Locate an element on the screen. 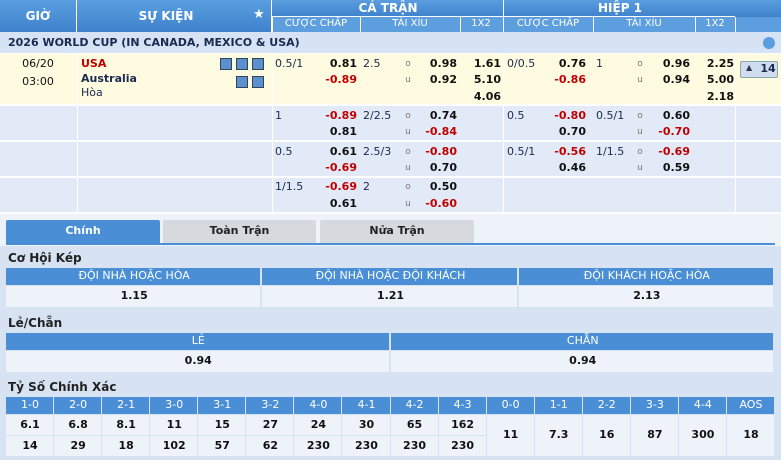  section-title: Tỷ Số Chính Xác is located at coordinates (62, 387).